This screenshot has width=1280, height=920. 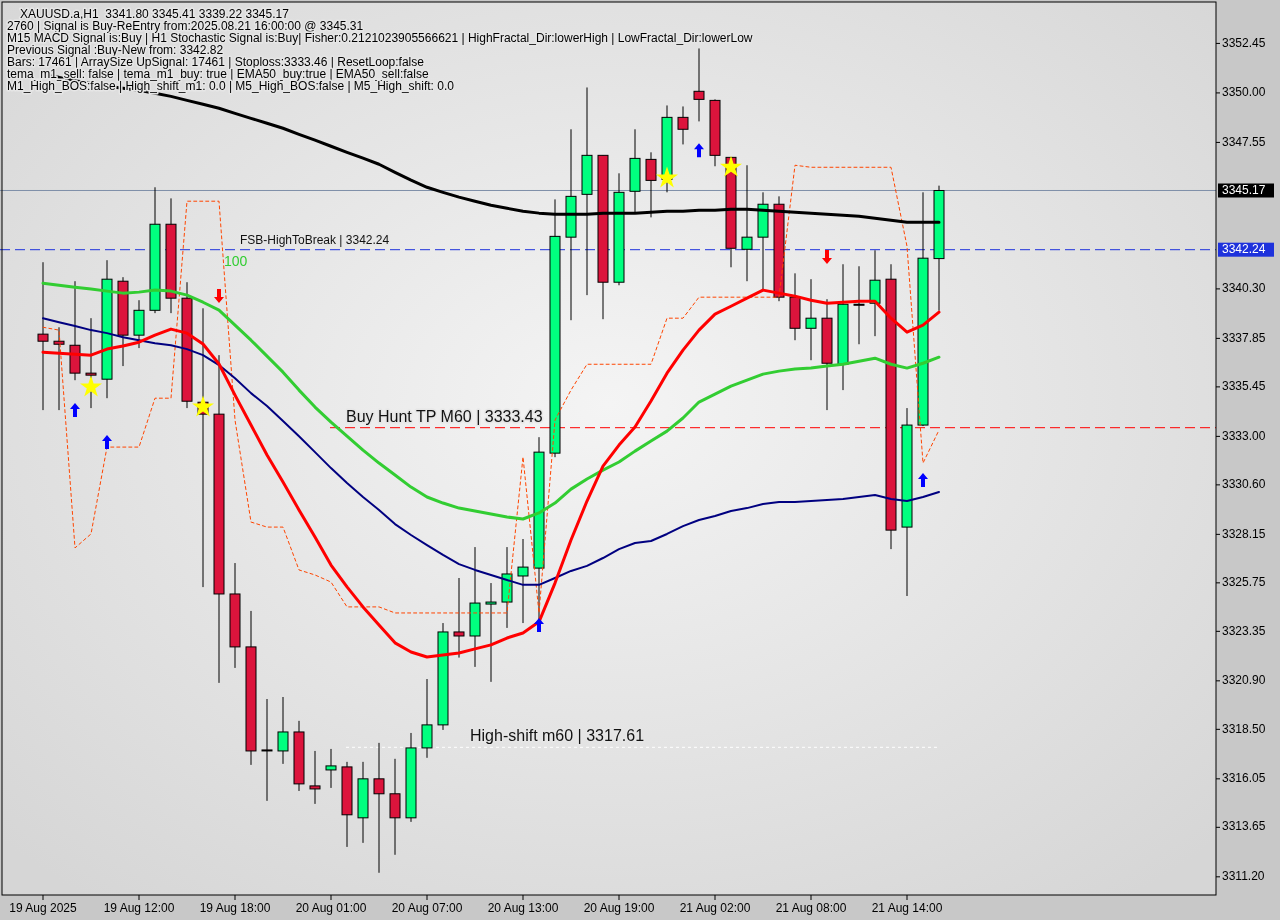 I want to click on y-tick-label: 3323.35, so click(x=1244, y=630).